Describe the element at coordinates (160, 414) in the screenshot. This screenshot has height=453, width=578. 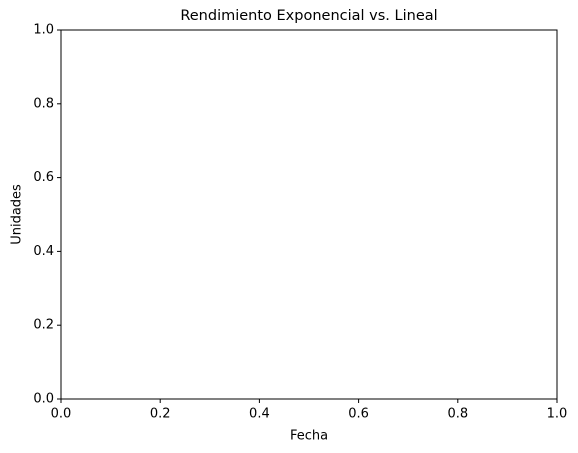
I see `x-tick-label: 0.2` at that location.